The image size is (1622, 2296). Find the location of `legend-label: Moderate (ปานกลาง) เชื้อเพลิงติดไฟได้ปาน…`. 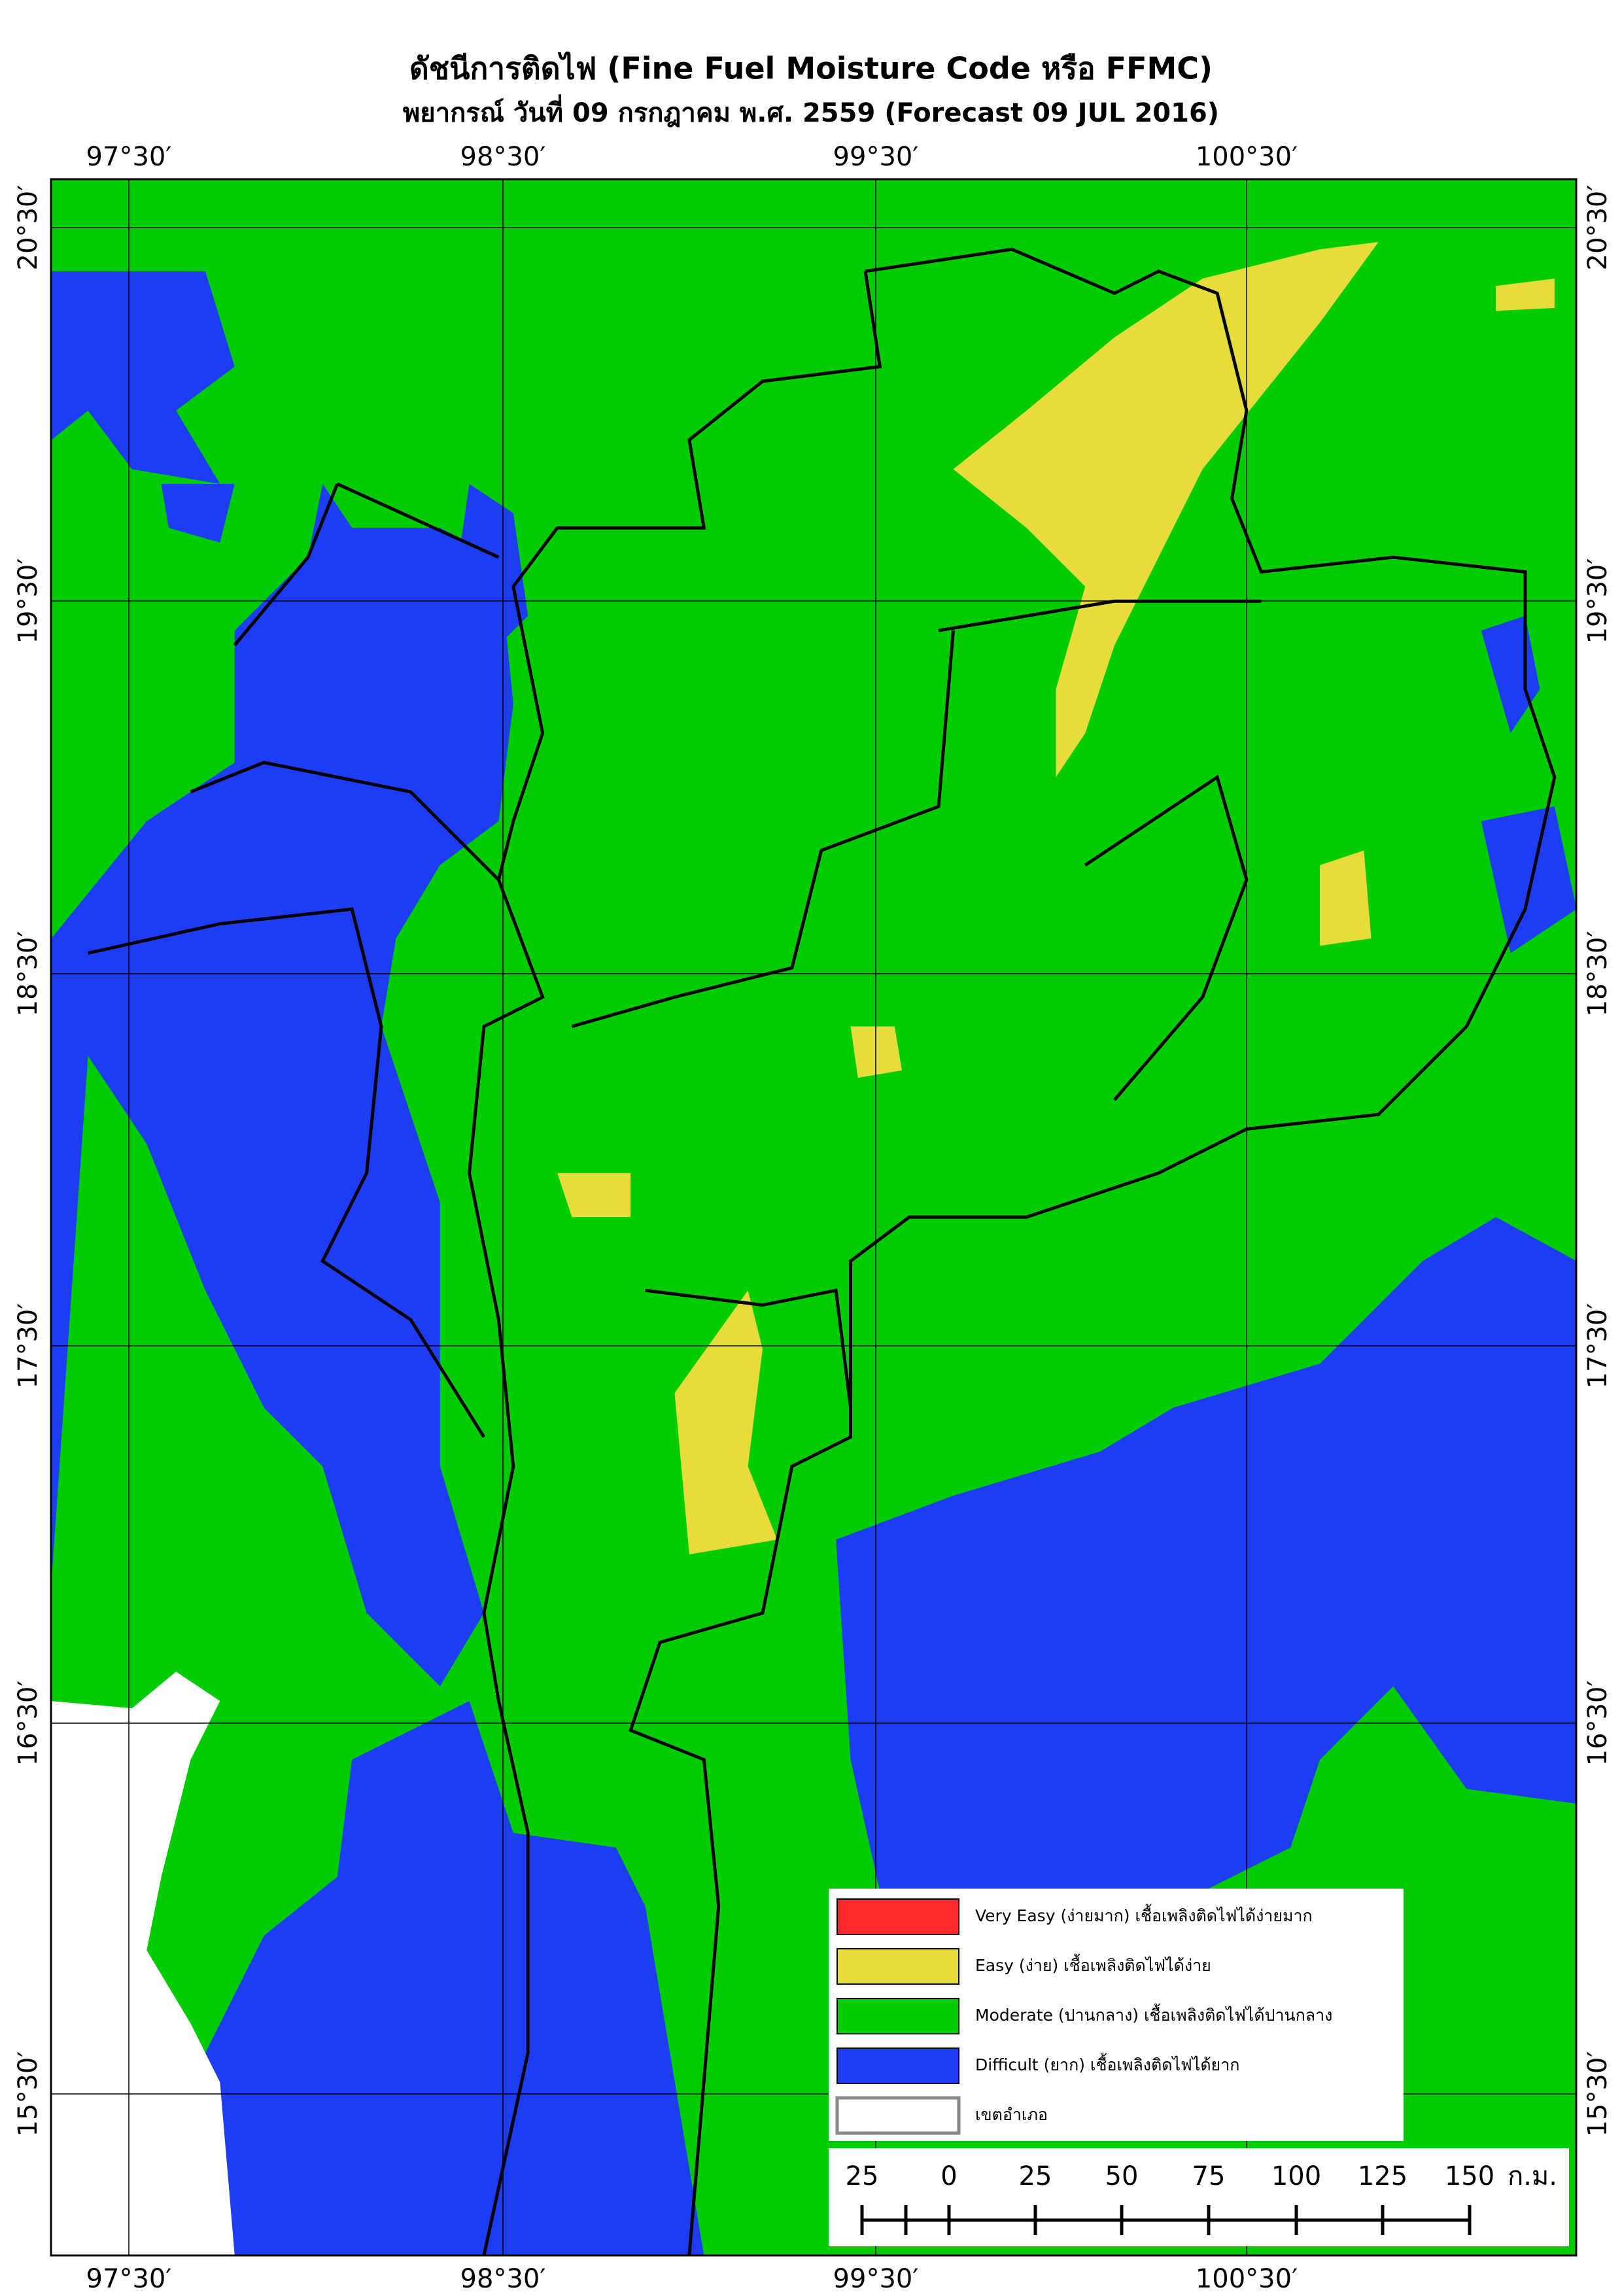

legend-label: Moderate (ปานกลาง) เชื้อเพลิงติดไฟได้ปาน… is located at coordinates (1153, 2014).